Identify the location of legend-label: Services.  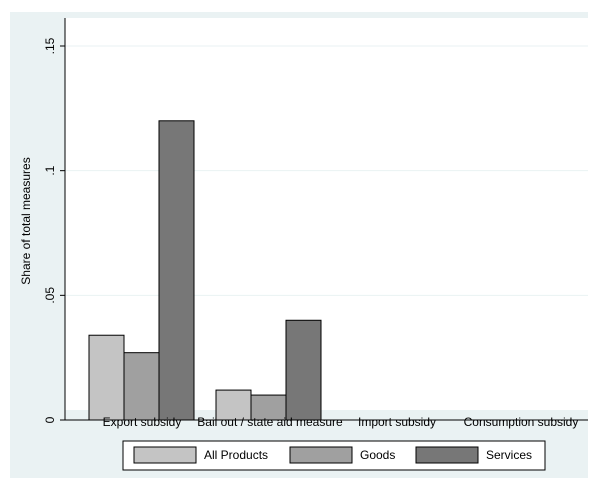
(509, 455).